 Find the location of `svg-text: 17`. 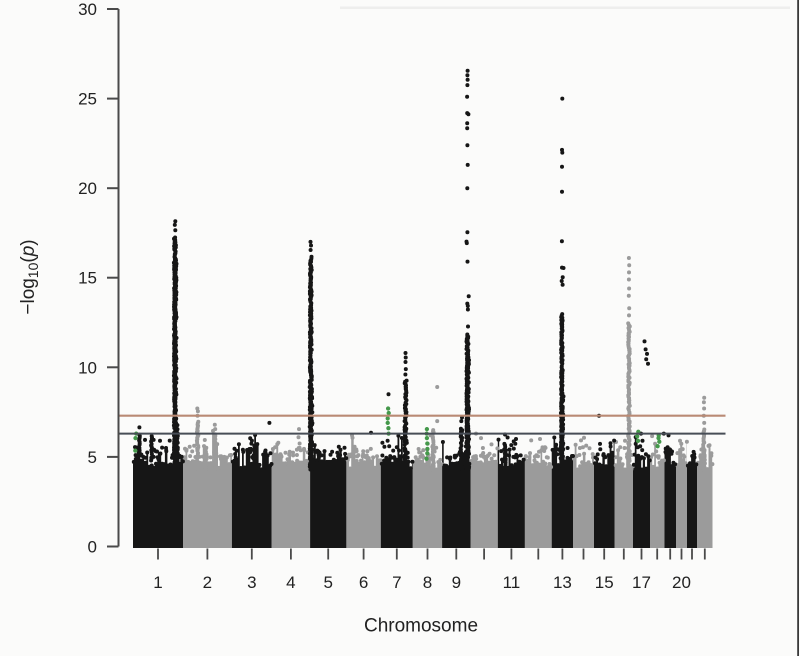

svg-text: 17 is located at coordinates (641, 582).